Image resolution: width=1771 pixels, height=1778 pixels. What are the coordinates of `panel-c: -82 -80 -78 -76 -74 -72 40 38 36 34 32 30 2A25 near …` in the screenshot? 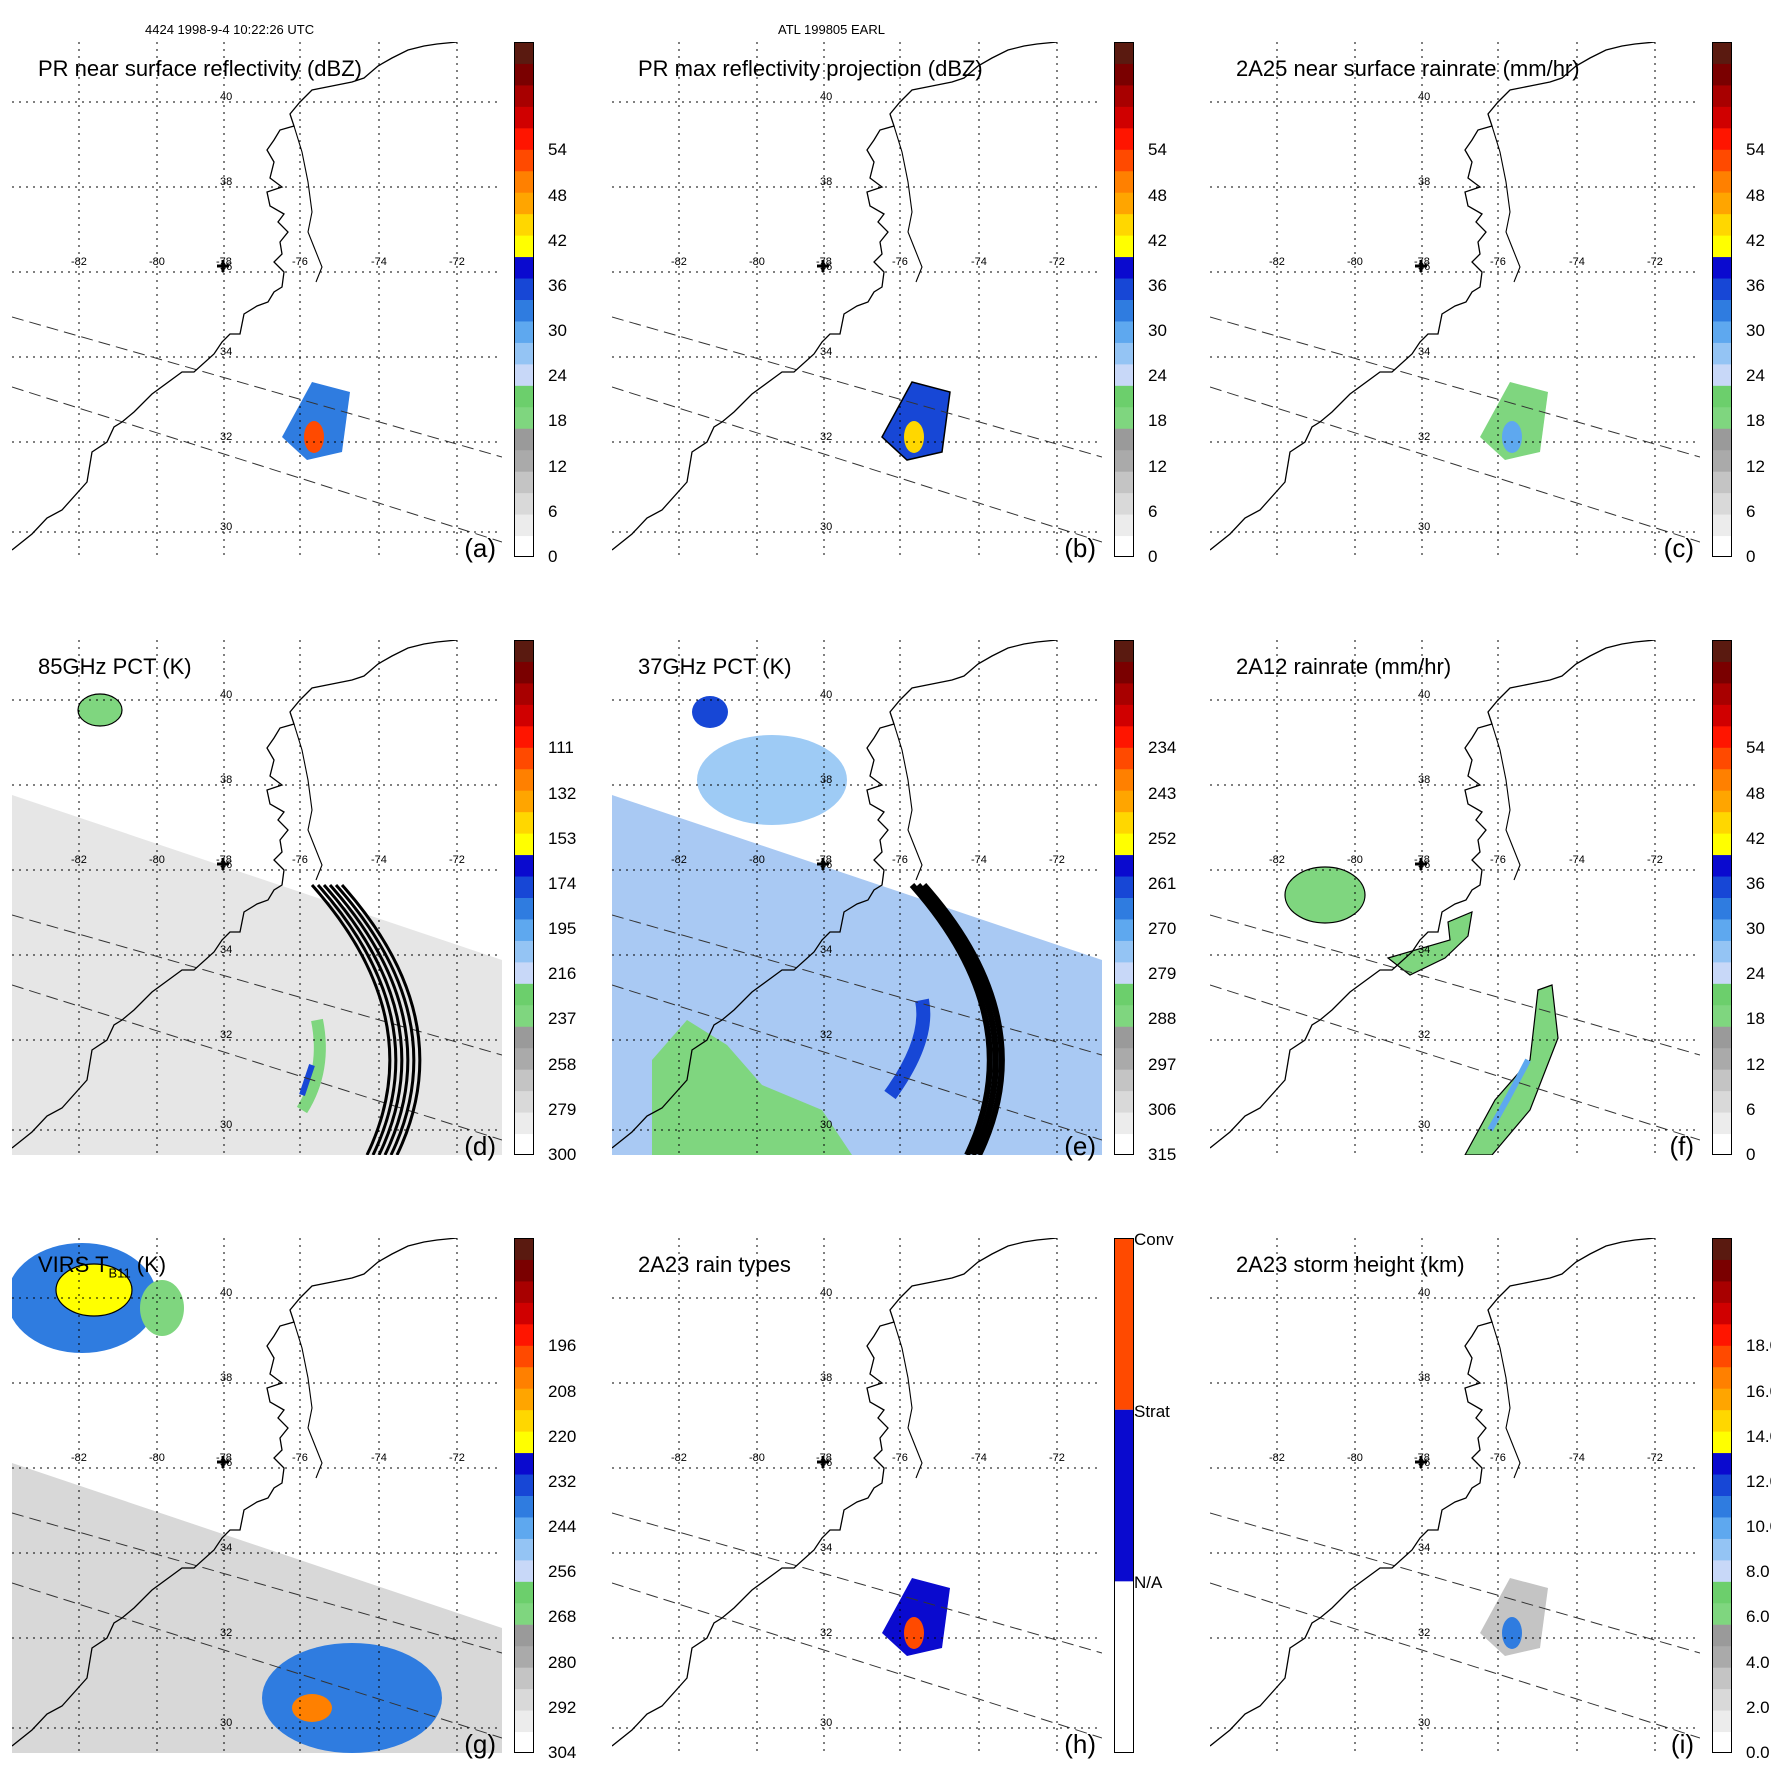 It's located at (1455, 312).